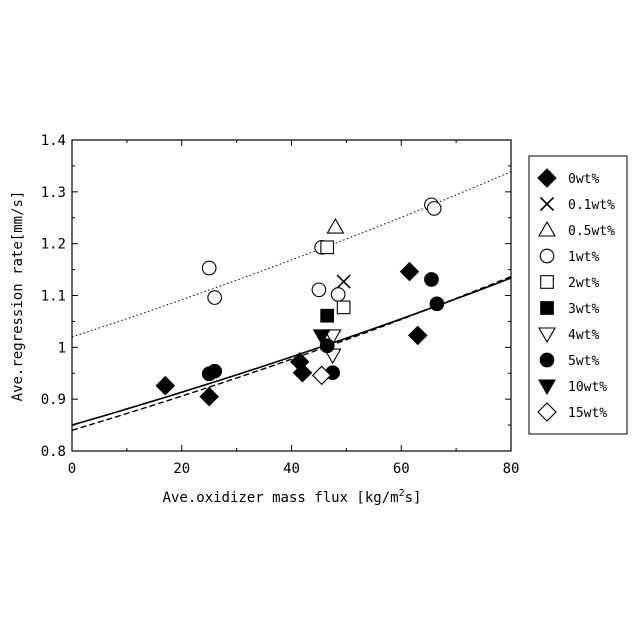 This screenshot has height=640, width=640. I want to click on y-tick-label: 0.8, so click(53, 452).